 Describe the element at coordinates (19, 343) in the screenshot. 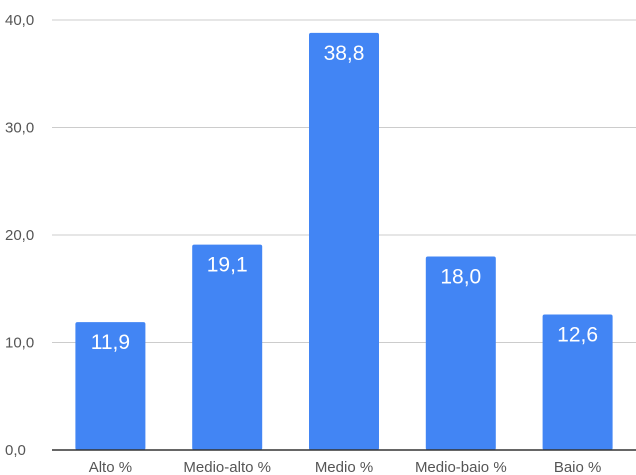

I see `y-tick-label: 10,0` at that location.